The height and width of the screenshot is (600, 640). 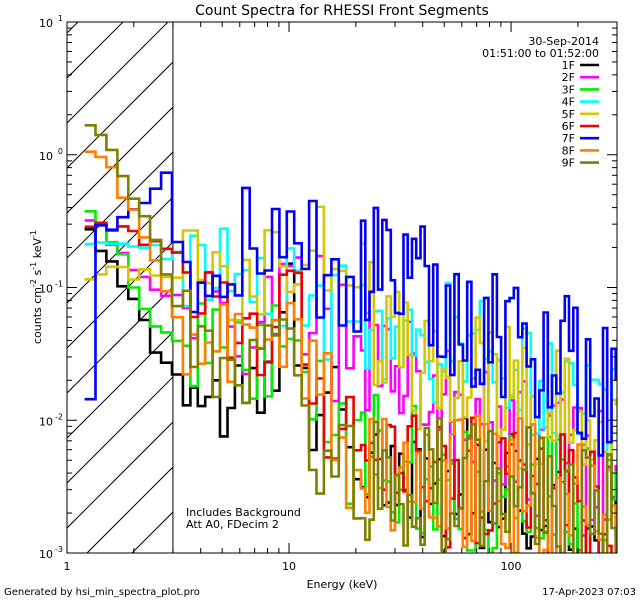 What do you see at coordinates (568, 89) in the screenshot?
I see `legend-label-3F: 3F` at bounding box center [568, 89].